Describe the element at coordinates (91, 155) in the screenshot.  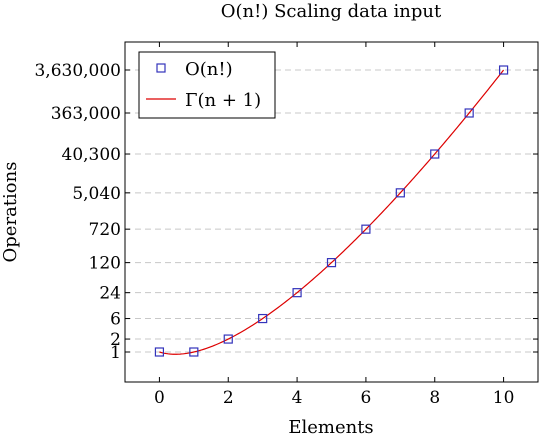
I see `y-tick-label: 40,300` at that location.